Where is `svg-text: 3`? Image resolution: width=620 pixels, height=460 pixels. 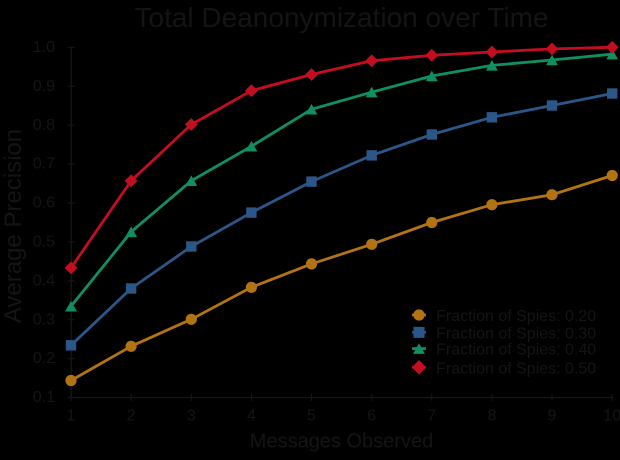 svg-text: 3 is located at coordinates (191, 416).